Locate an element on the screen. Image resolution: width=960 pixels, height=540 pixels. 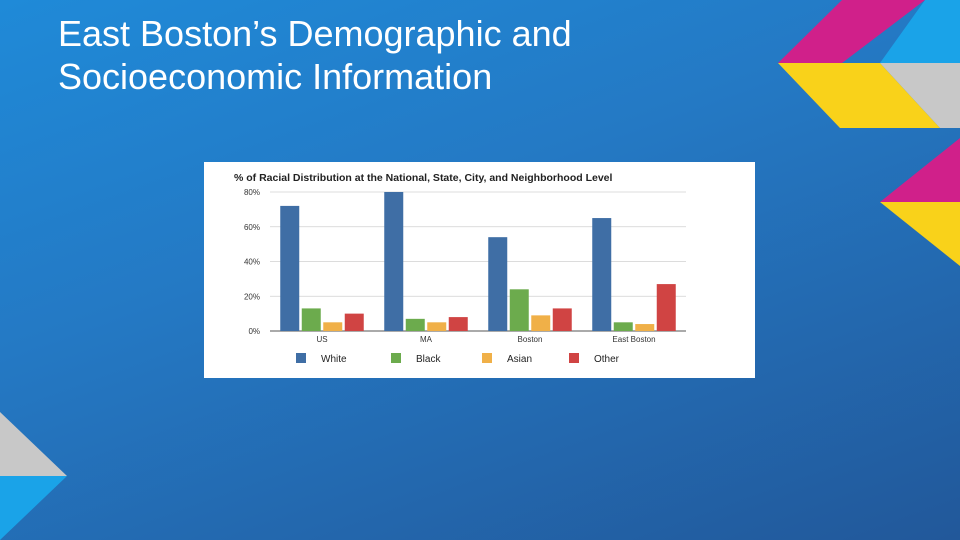
legend-label: Asian is located at coordinates (519, 359).